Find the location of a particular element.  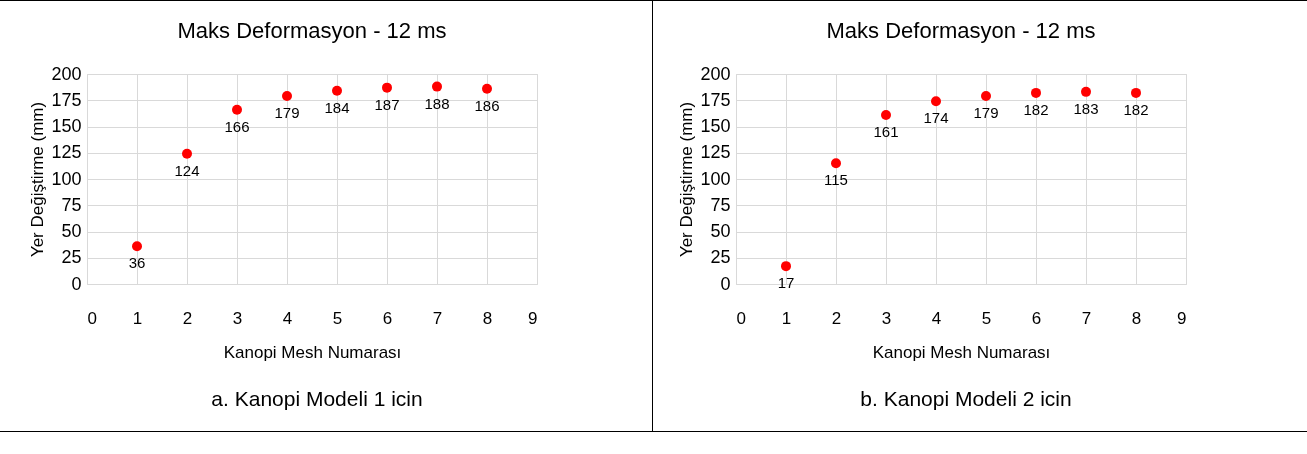

data-label: 161 is located at coordinates (886, 131).